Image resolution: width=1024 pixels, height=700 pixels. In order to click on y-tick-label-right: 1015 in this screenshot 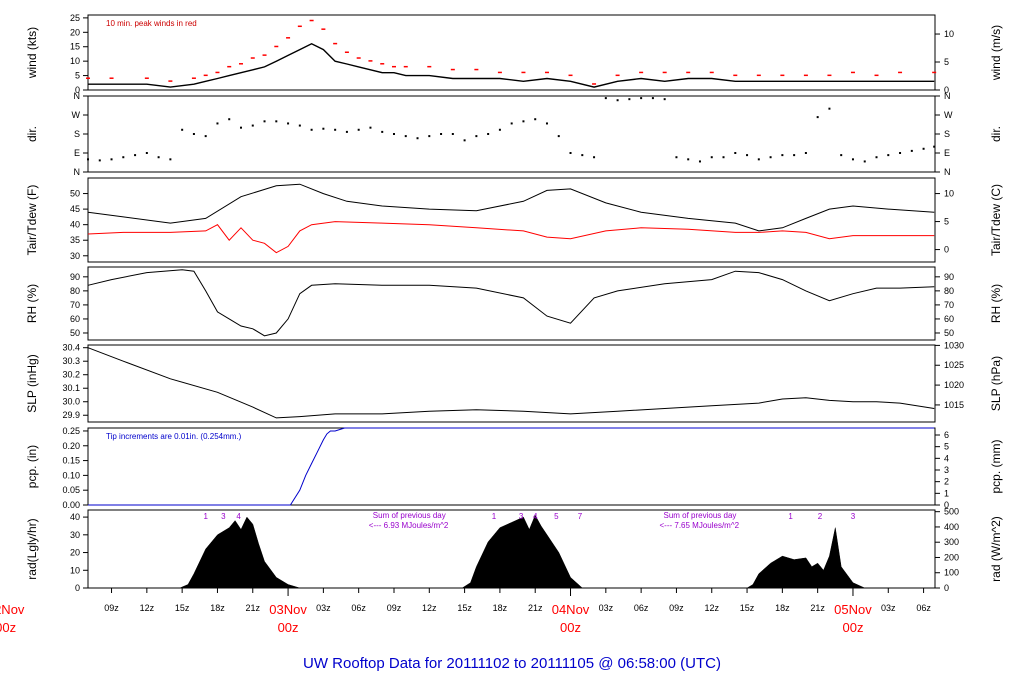, I will do `click(954, 405)`.